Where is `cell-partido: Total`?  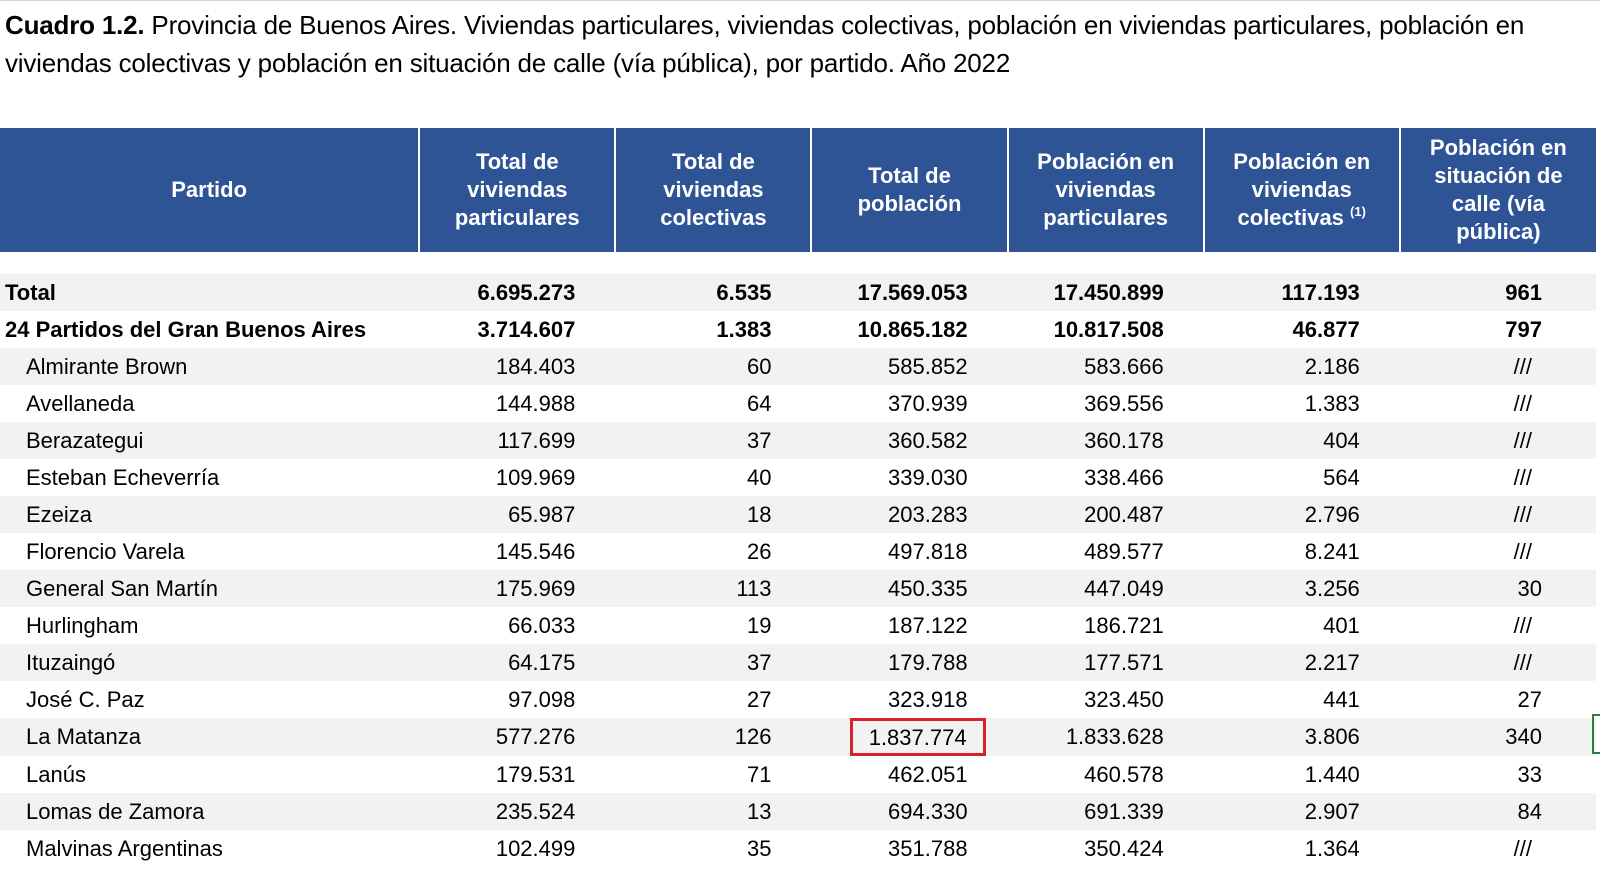 cell-partido: Total is located at coordinates (210, 292).